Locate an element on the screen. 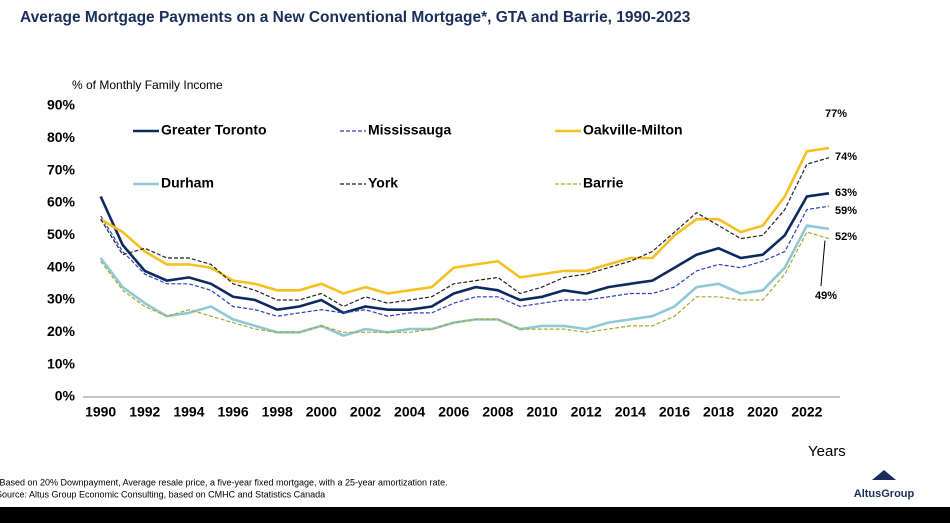 The image size is (950, 523). x-tick-label: 1992 is located at coordinates (144, 412).